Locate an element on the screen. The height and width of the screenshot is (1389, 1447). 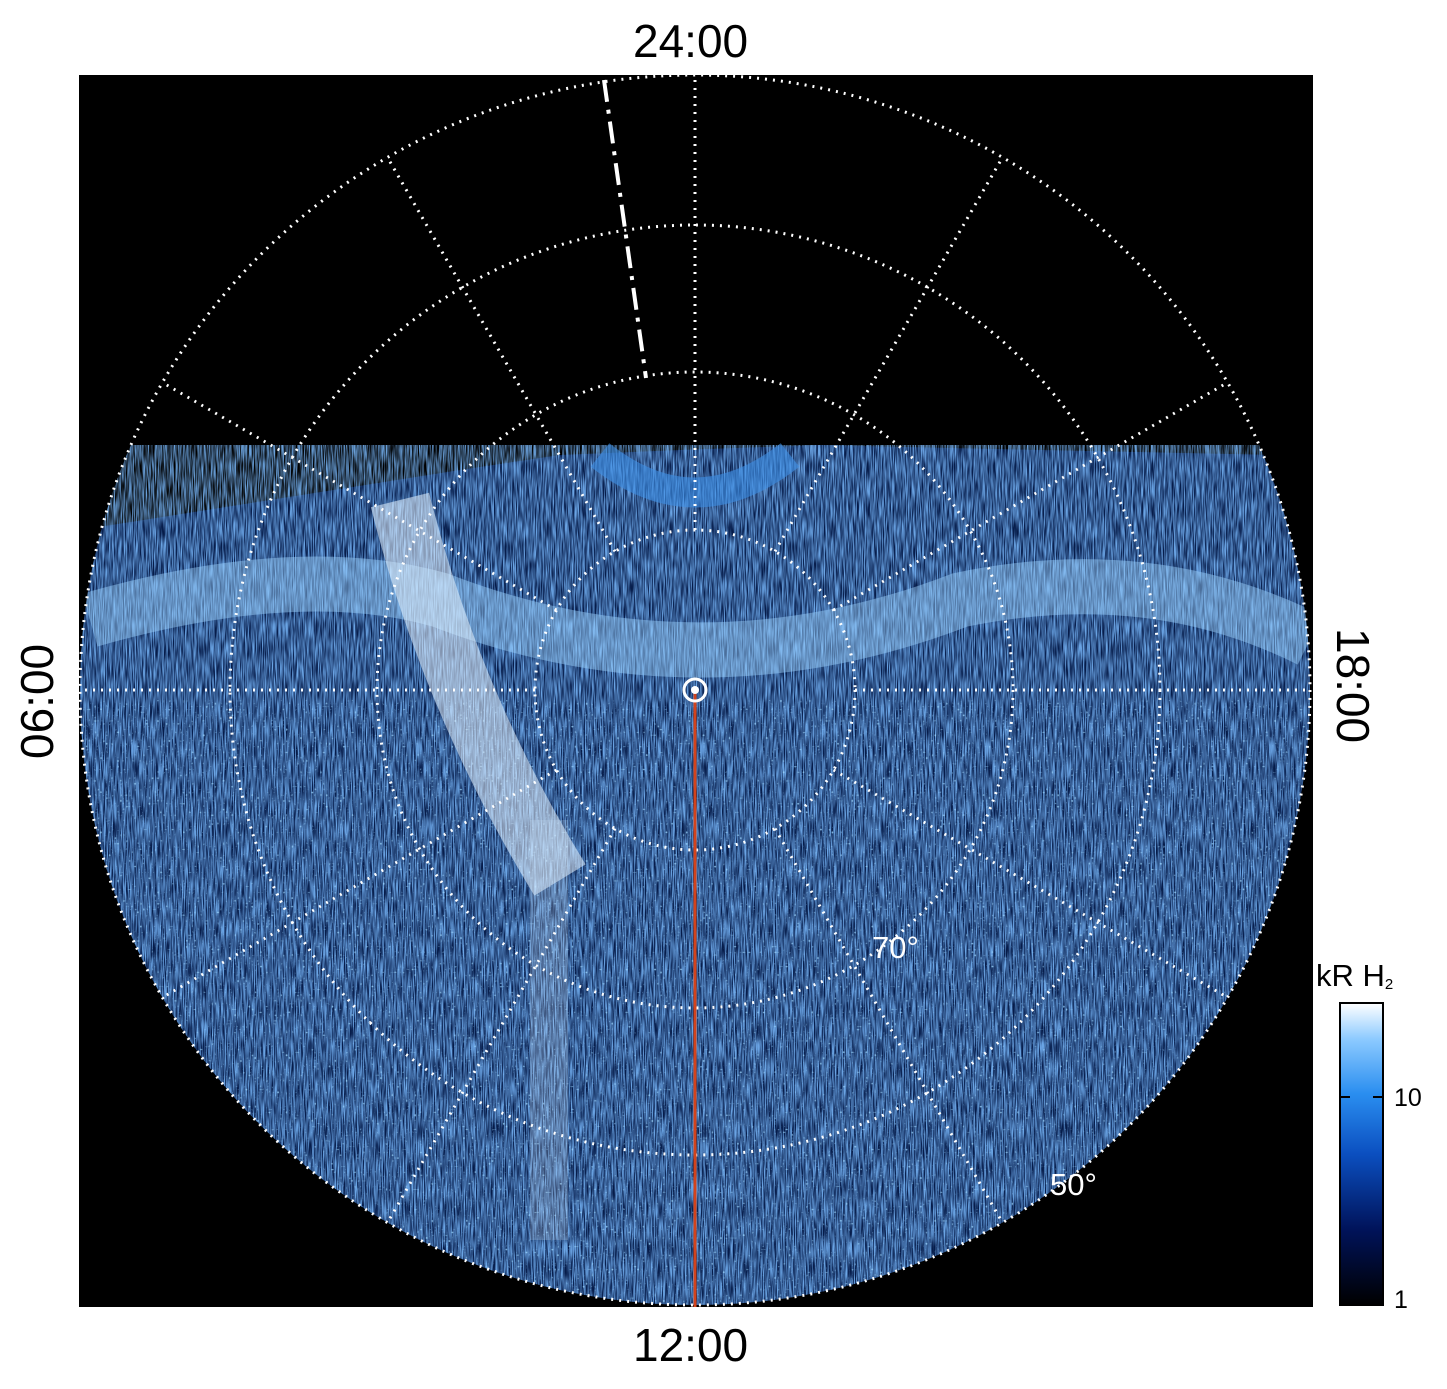
local-time-label-left: 06:00 is located at coordinates (37, 701).